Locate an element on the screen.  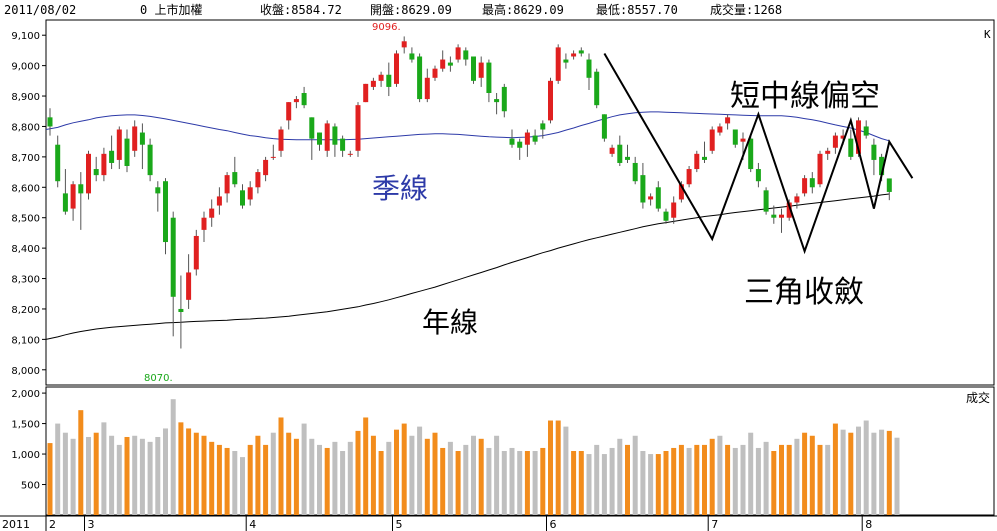
price-tick-label: 8,400 is located at coordinates (25, 249).